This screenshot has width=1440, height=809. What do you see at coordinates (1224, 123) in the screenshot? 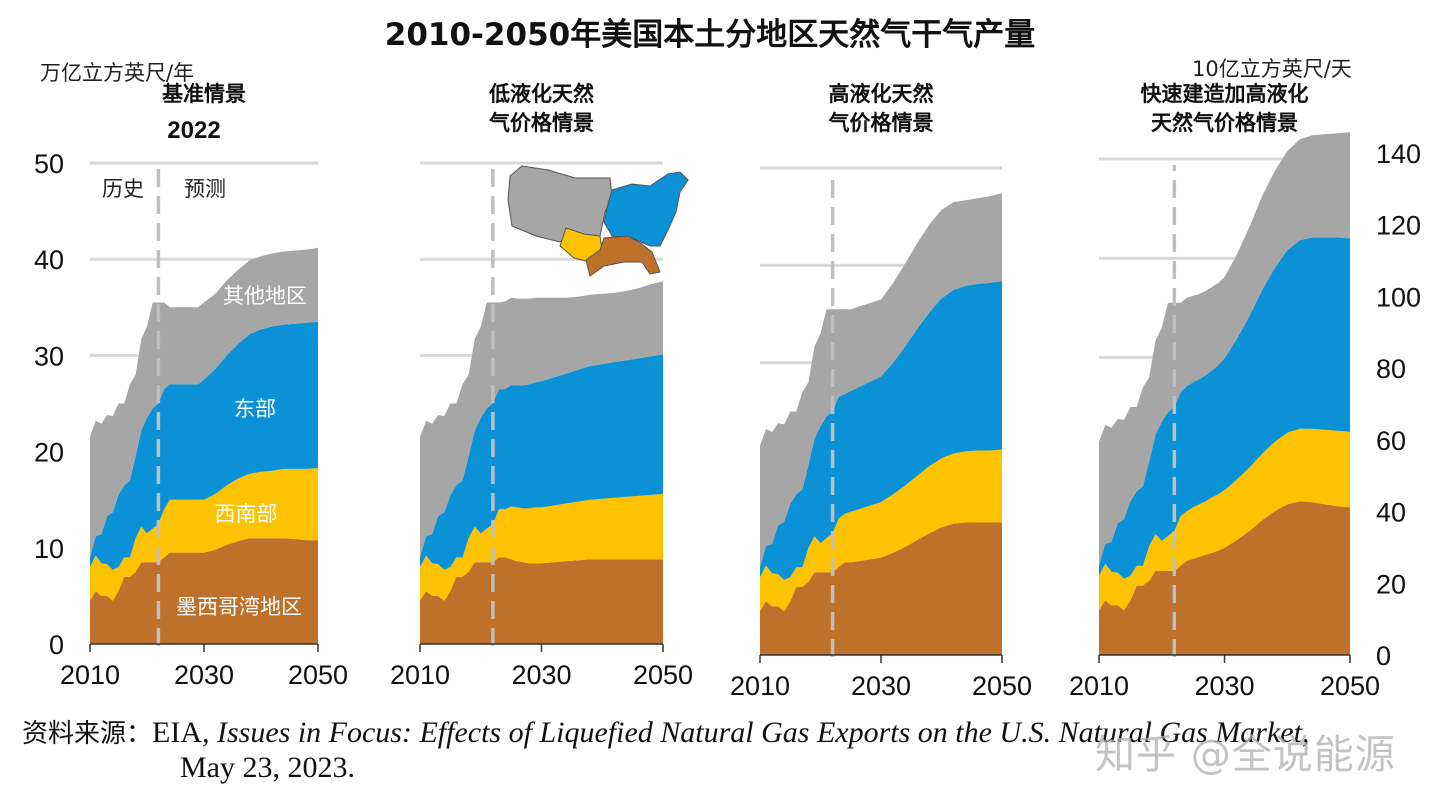
I see `panel-title: 天然气价格情景` at bounding box center [1224, 123].